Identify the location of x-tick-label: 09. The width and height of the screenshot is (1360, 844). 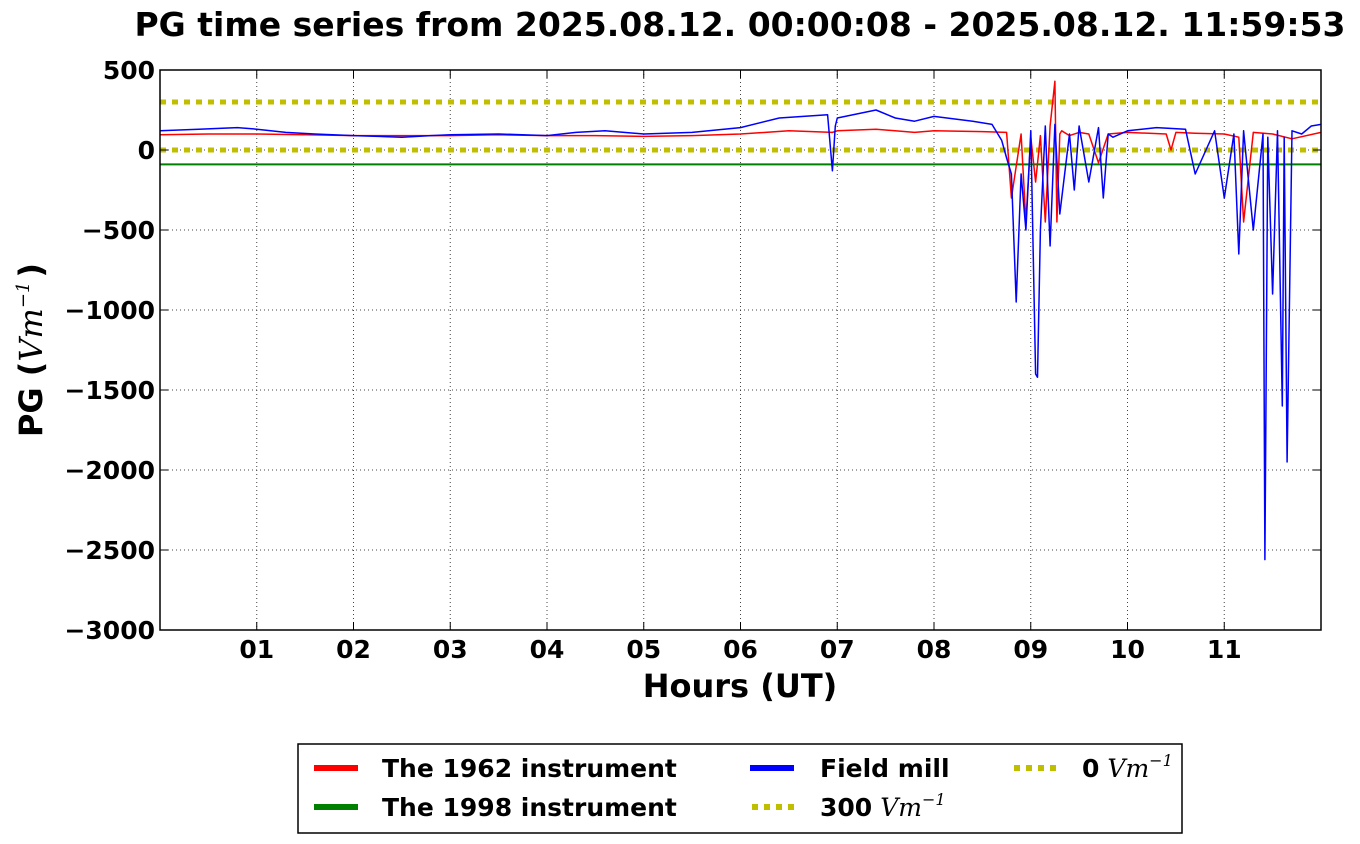
(1030, 649).